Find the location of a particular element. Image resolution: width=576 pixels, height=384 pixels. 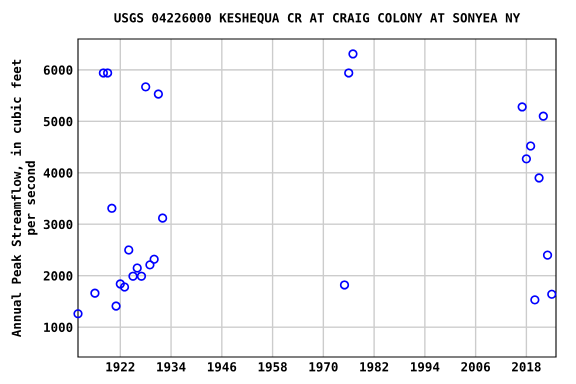

y-tick-label: 6000 is located at coordinates (58, 70).